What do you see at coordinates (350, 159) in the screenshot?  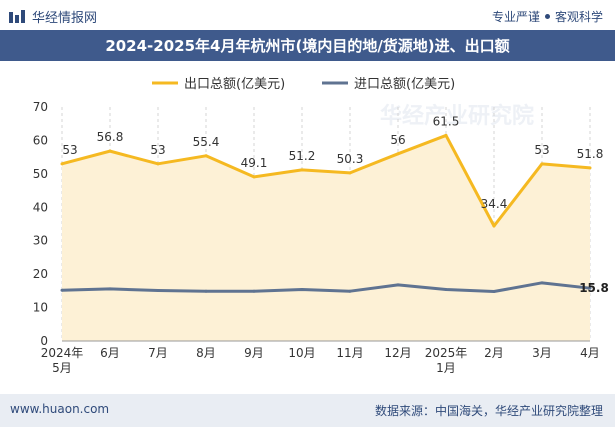 I see `export-data-label: 50.3` at bounding box center [350, 159].